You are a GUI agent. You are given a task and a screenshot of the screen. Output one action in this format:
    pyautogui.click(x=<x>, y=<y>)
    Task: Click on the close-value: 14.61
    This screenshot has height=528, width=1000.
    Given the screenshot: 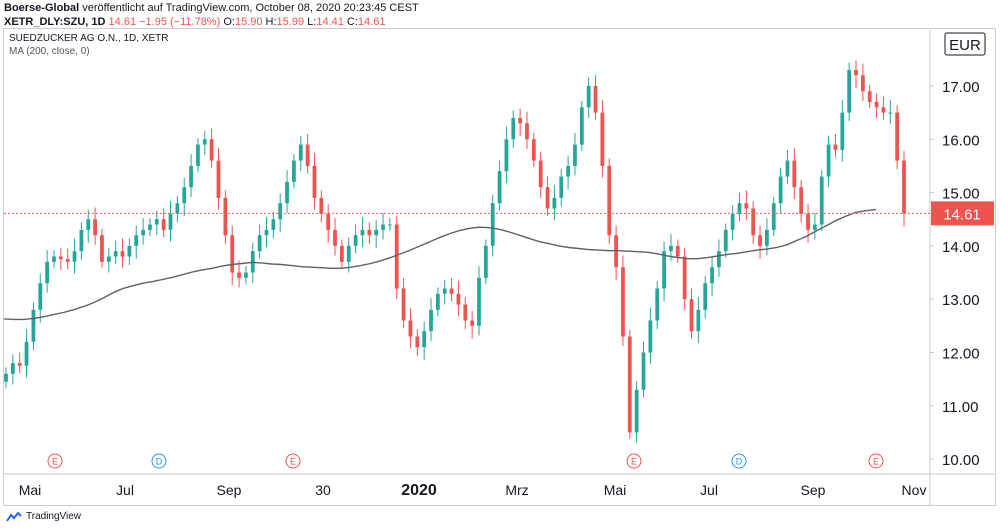 What is the action you would take?
    pyautogui.click(x=371, y=22)
    